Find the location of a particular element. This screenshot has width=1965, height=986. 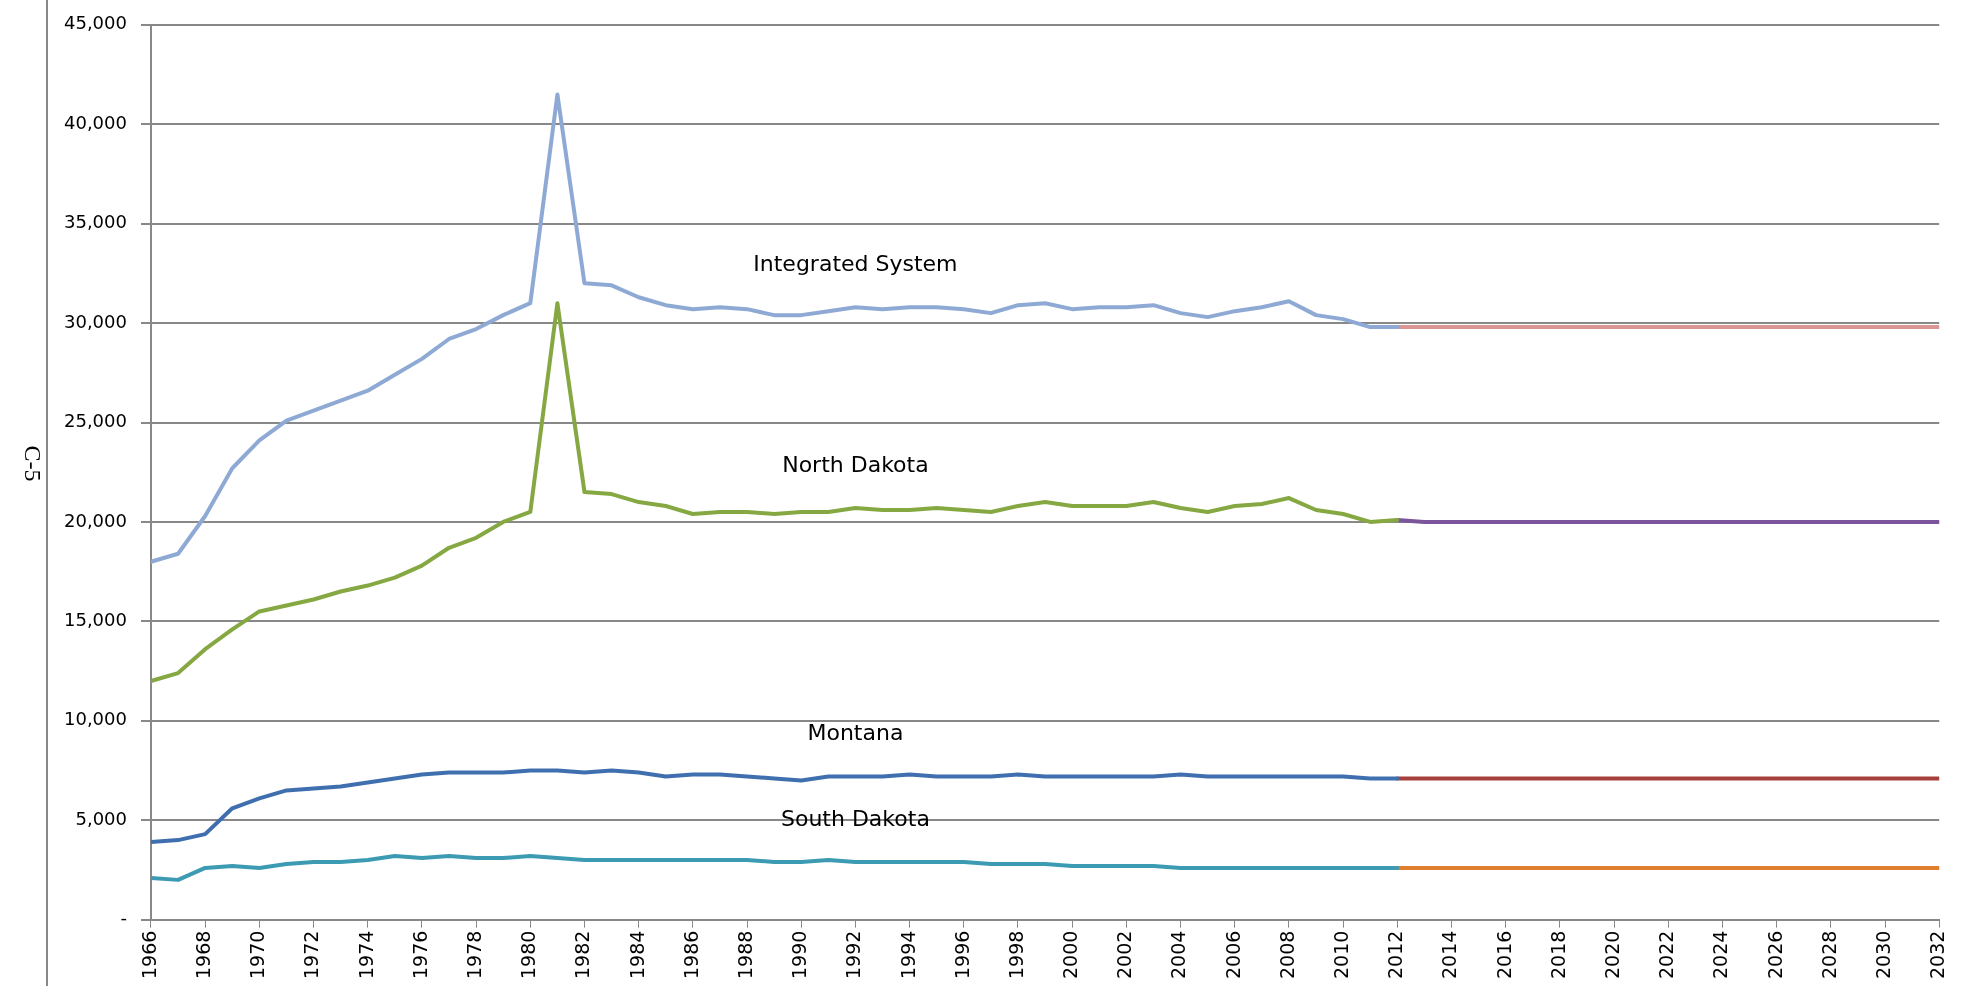

x-tick-label: 1970 is located at coordinates (257, 955).